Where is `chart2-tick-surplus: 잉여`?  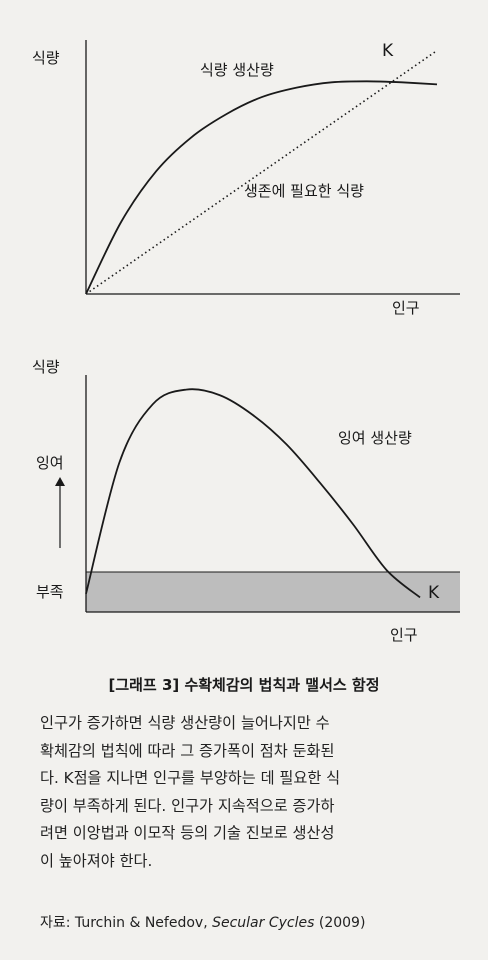
chart2-tick-surplus: 잉여 is located at coordinates (50, 463).